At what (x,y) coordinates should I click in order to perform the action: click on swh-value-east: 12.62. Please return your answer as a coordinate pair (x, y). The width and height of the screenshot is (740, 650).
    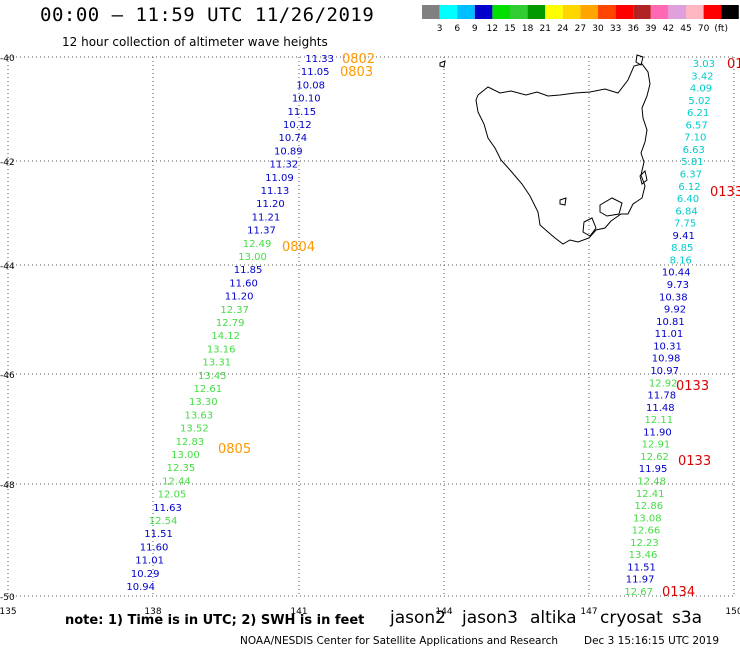
    Looking at the image, I should click on (654, 457).